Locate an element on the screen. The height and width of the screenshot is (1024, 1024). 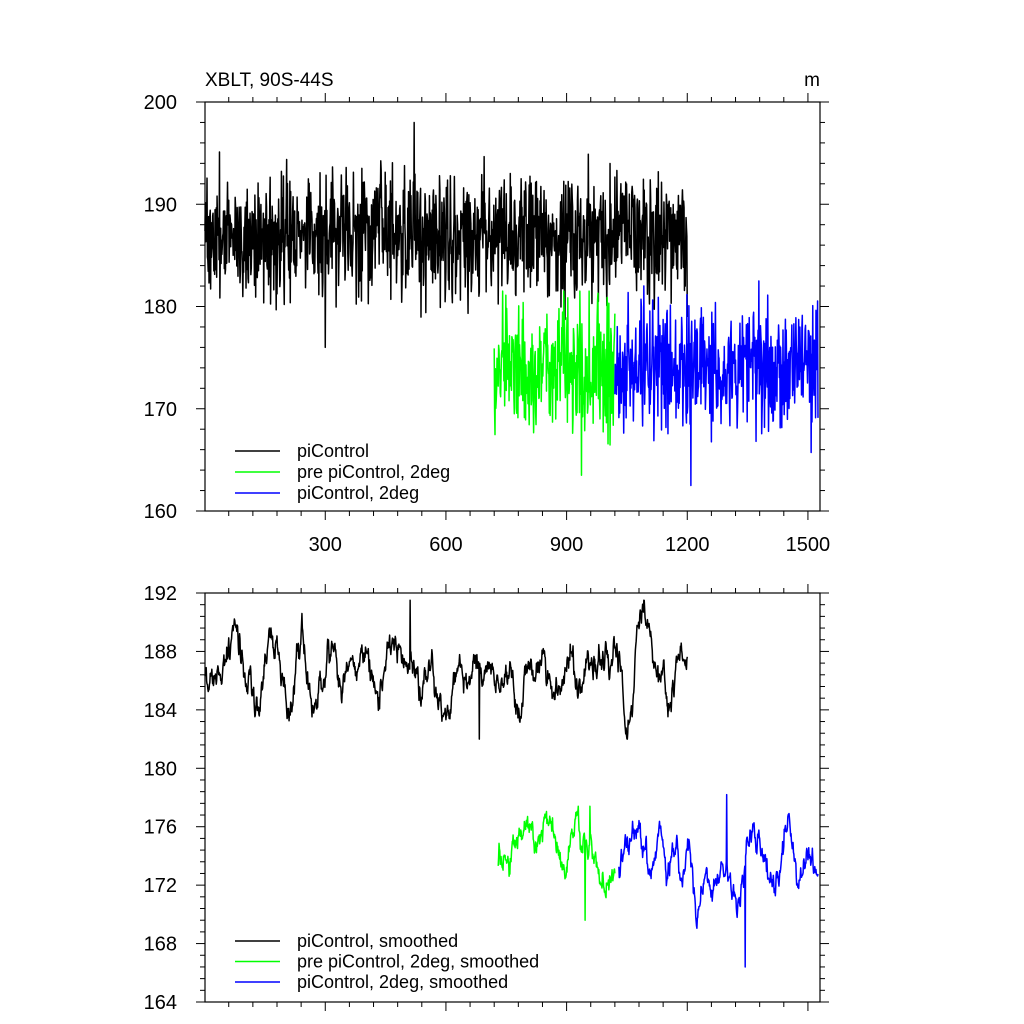
y-tick-label: 192 is located at coordinates (160, 594).